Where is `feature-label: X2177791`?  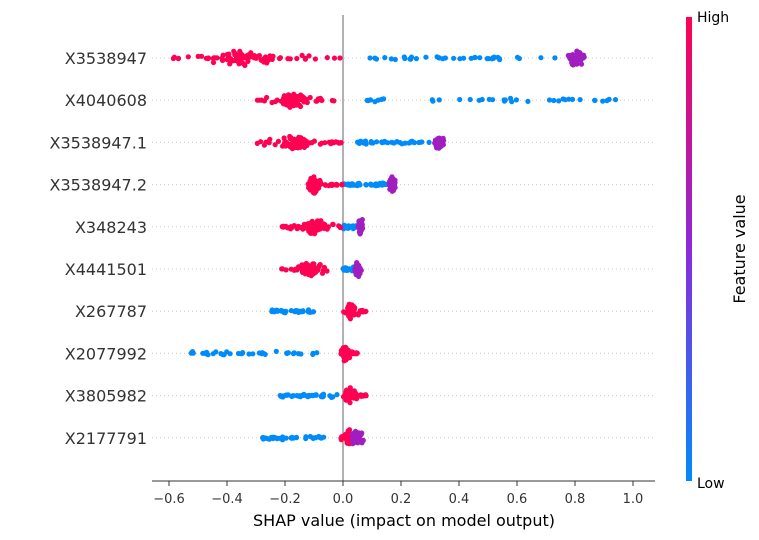
feature-label: X2177791 is located at coordinates (106, 438).